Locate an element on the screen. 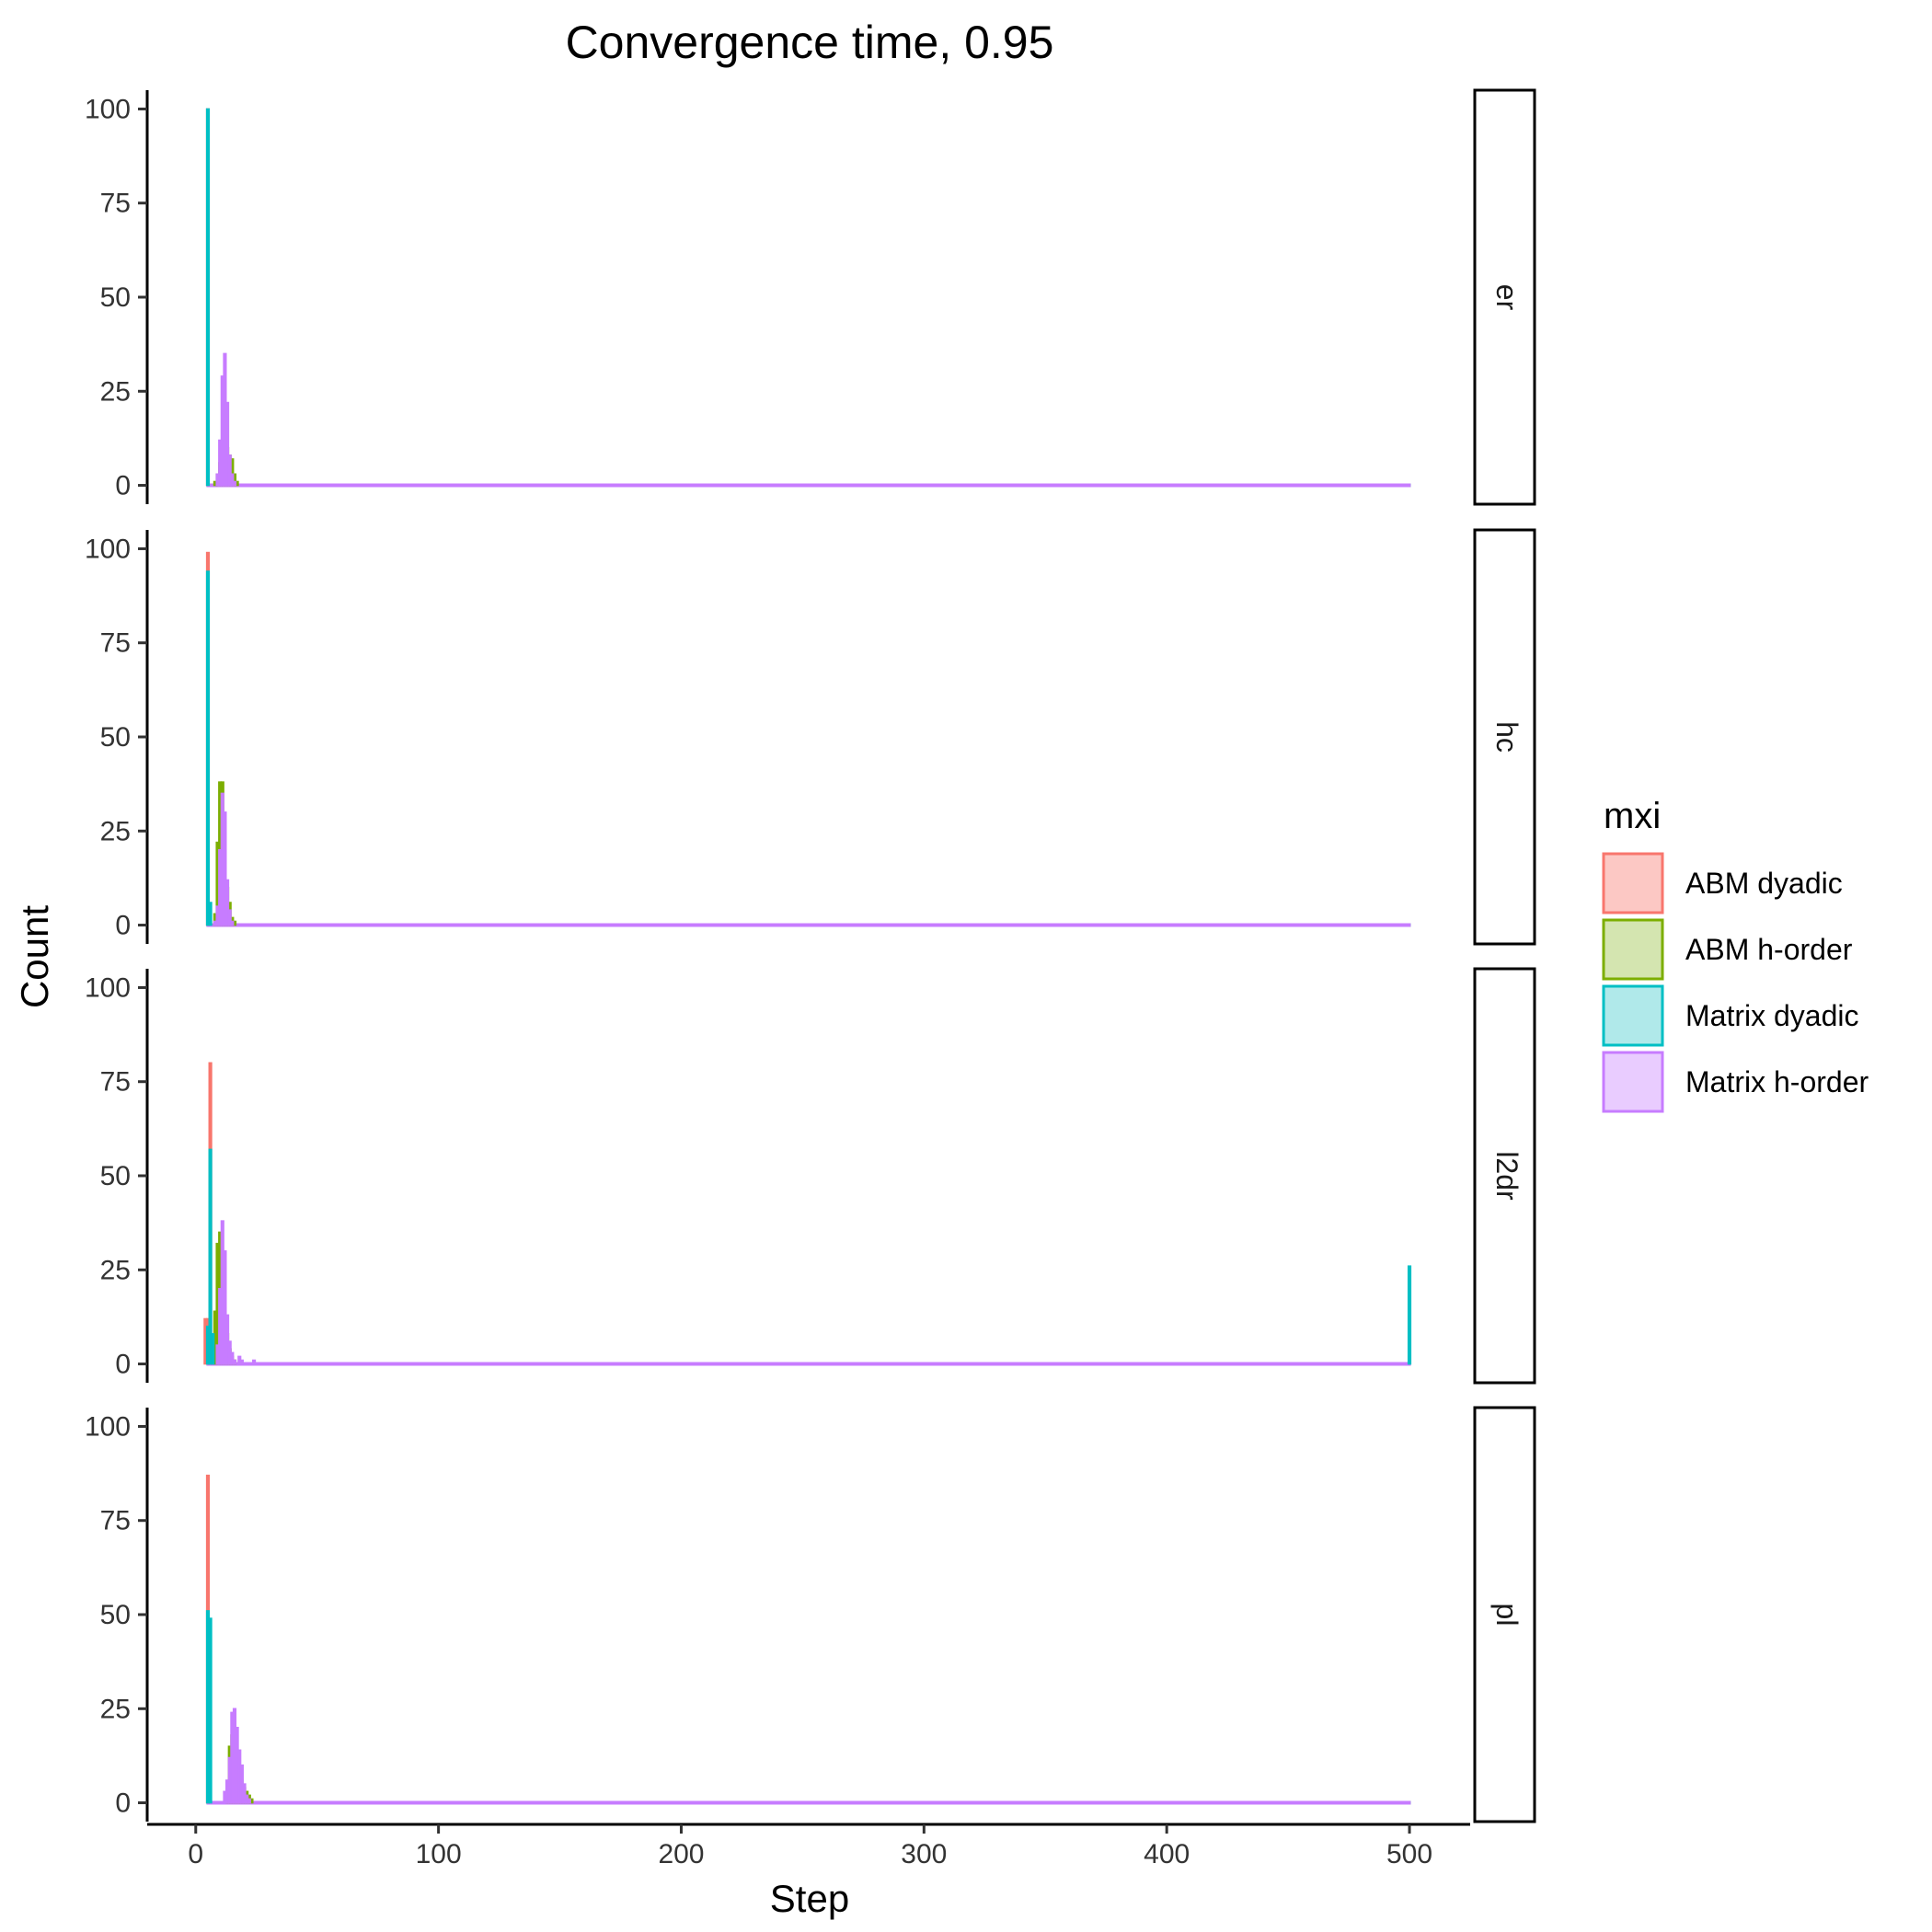 This screenshot has height=1932, width=1932. y-tick-label-l2dr-50: 50 is located at coordinates (115, 1176).